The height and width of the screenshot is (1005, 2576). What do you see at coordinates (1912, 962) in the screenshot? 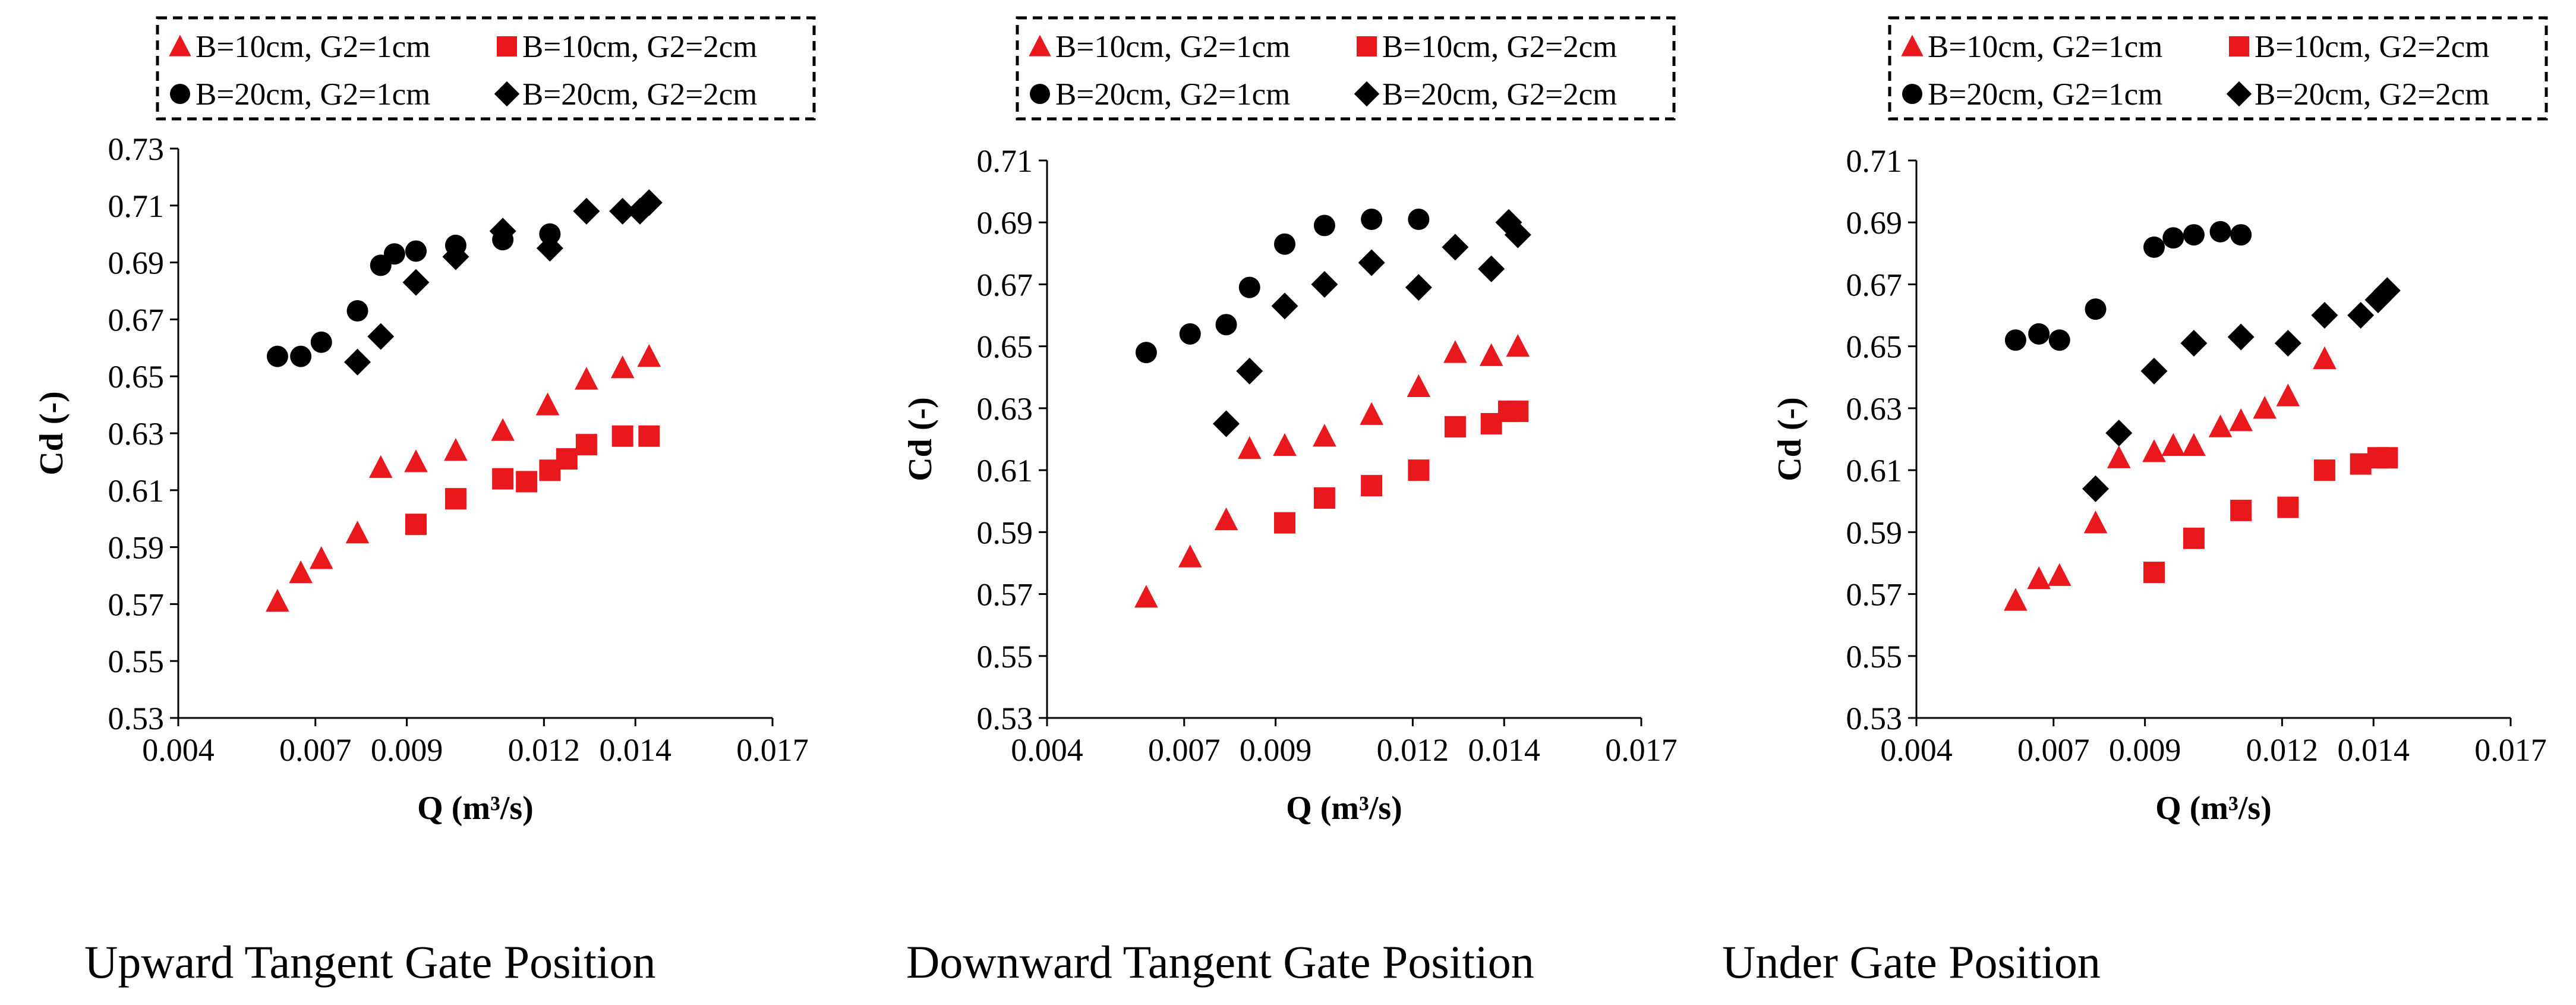
I see `chart-caption: Under Gate Position` at bounding box center [1912, 962].